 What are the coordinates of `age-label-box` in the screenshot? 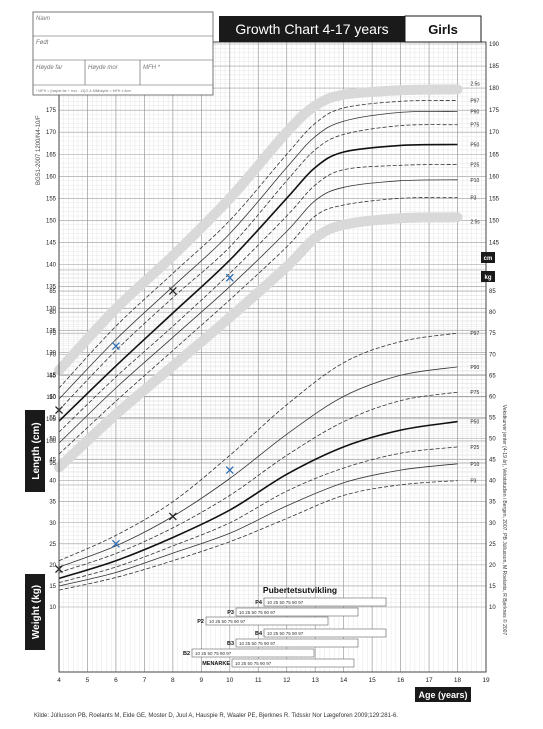 It's located at (443, 694).